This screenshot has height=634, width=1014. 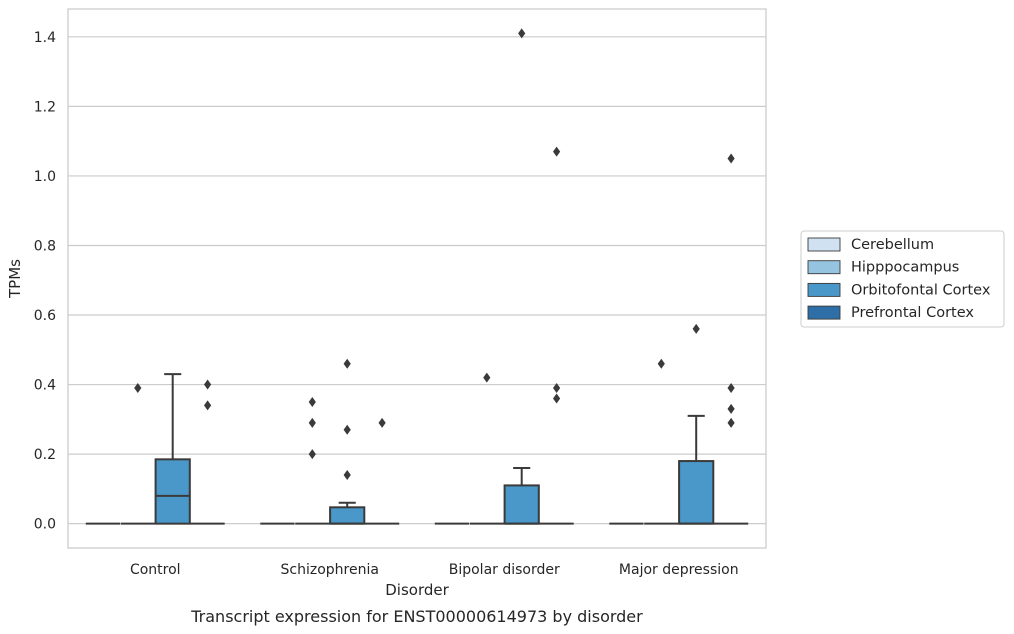 What do you see at coordinates (155, 570) in the screenshot?
I see `x-tick-label: Control` at bounding box center [155, 570].